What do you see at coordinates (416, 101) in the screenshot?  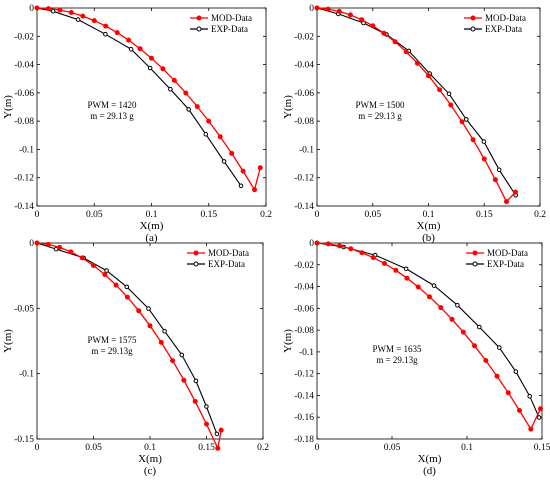 I see `series-line` at bounding box center [416, 101].